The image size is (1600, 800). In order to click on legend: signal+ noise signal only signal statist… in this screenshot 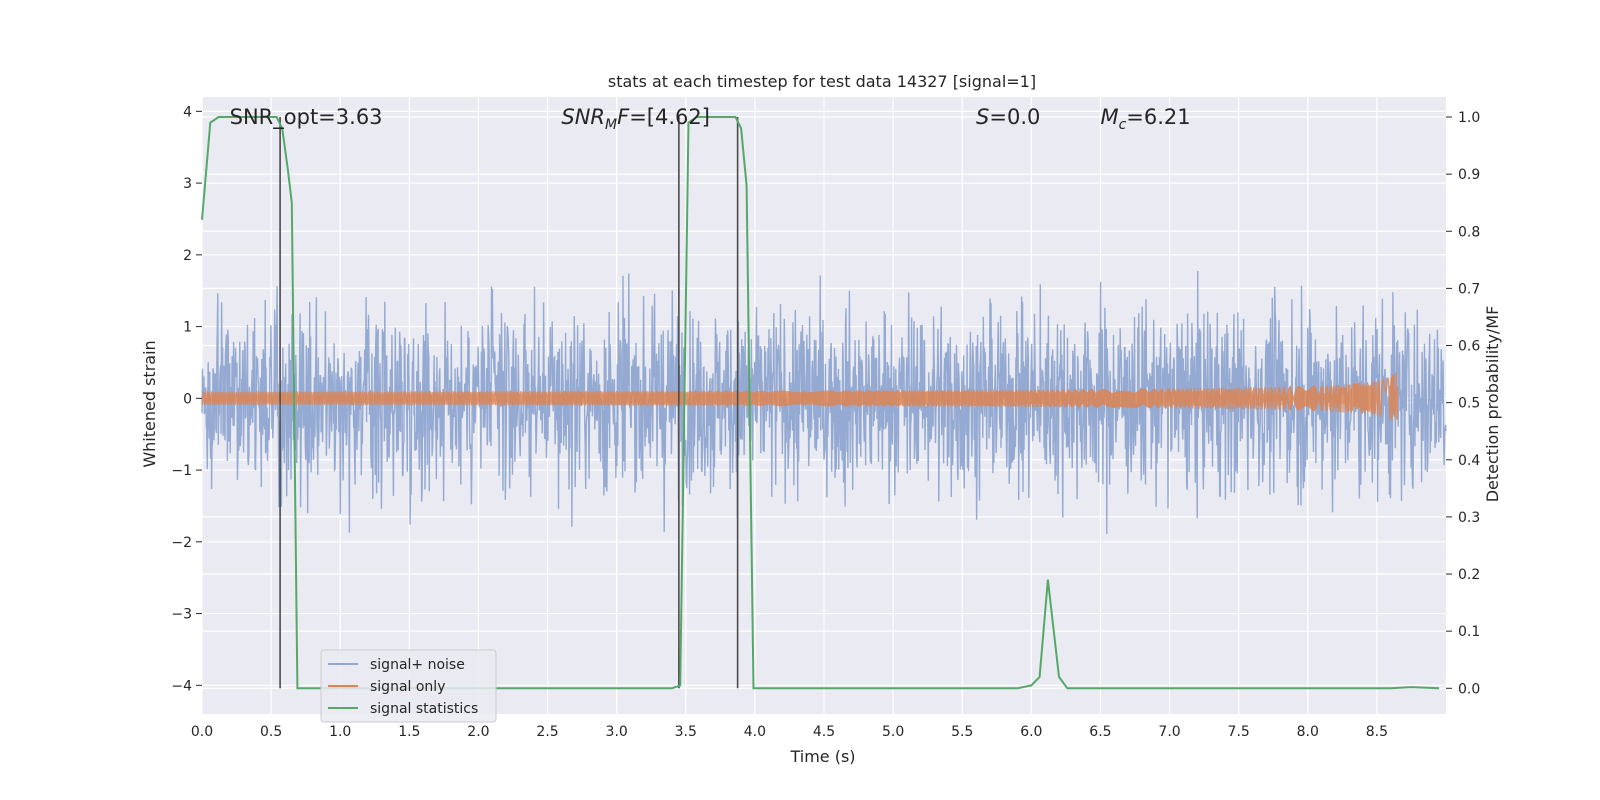, I will do `click(408, 686)`.